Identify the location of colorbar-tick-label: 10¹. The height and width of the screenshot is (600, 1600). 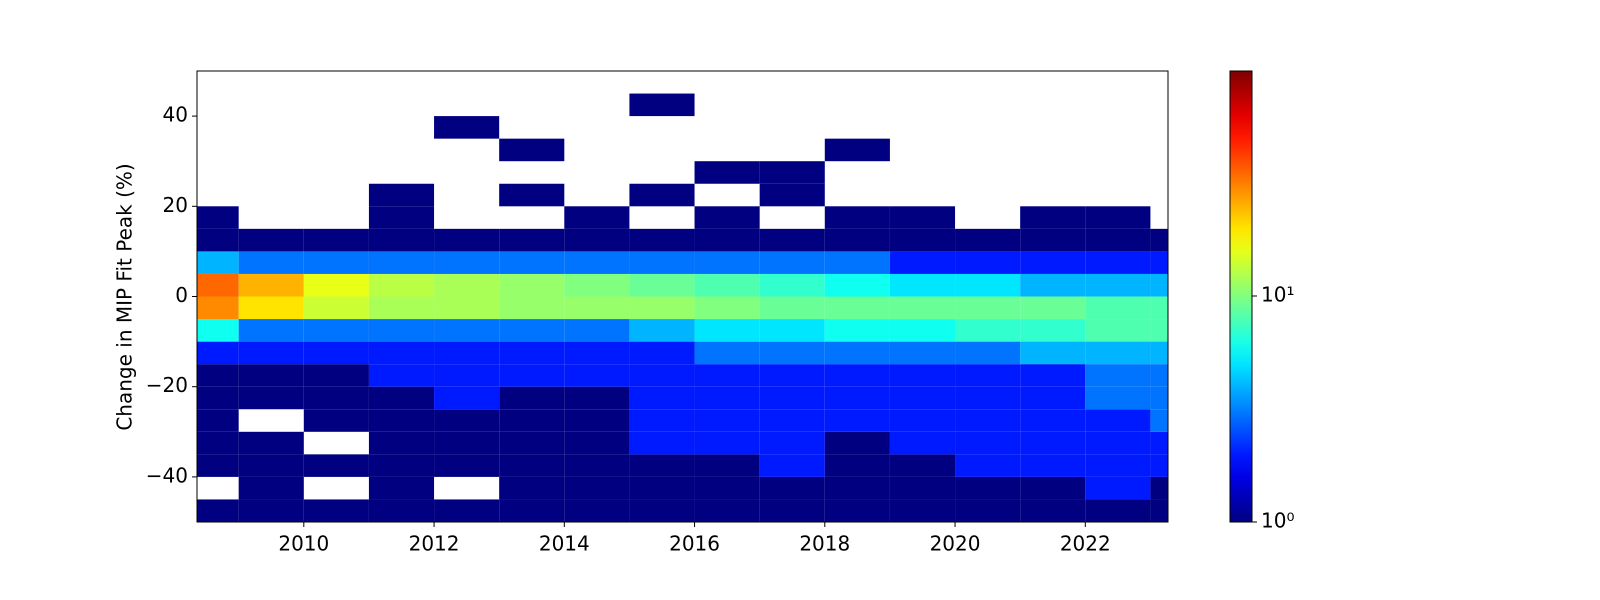
(1277, 295).